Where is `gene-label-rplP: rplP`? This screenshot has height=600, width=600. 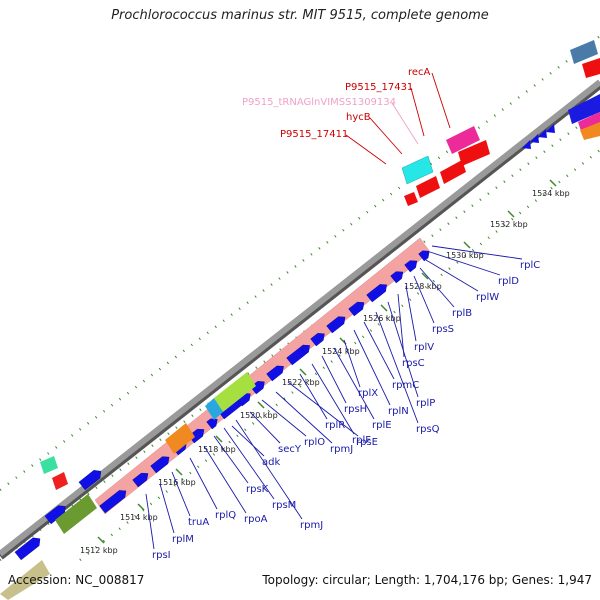 gene-label-rplP: rplP is located at coordinates (425, 403).